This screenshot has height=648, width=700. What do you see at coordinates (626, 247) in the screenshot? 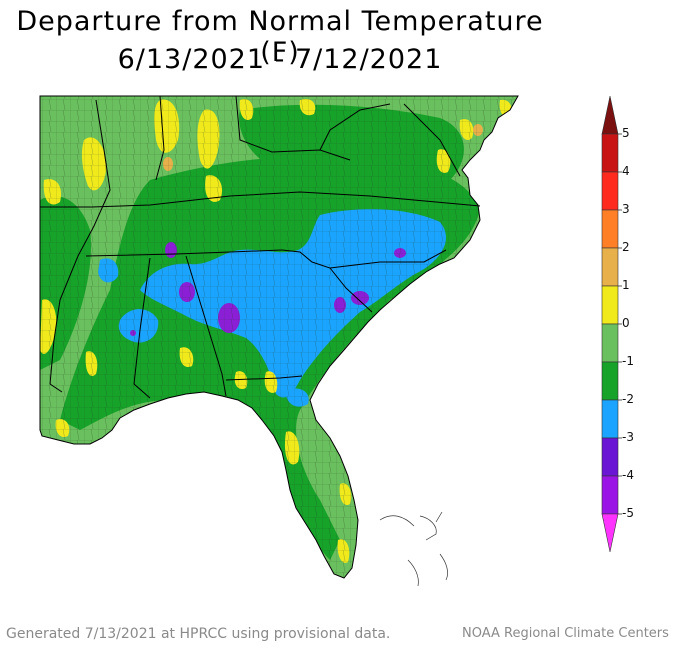
I see `legend-label: 2` at bounding box center [626, 247].